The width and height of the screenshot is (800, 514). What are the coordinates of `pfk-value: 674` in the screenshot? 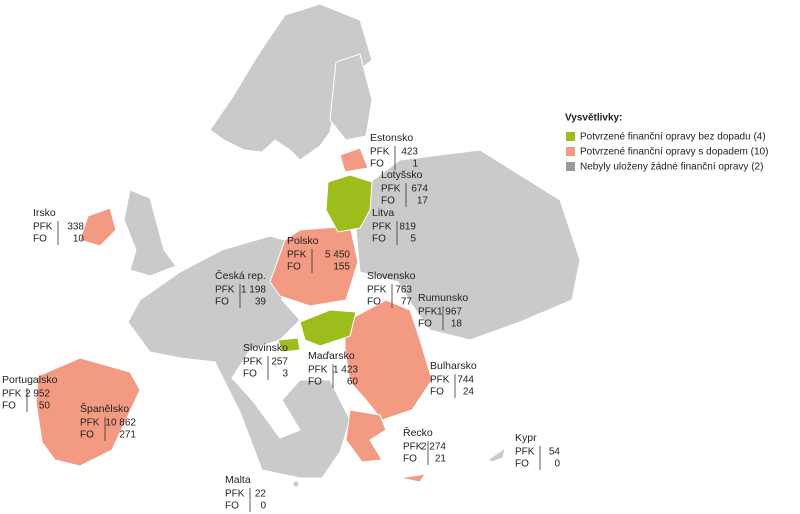 It's located at (419, 189).